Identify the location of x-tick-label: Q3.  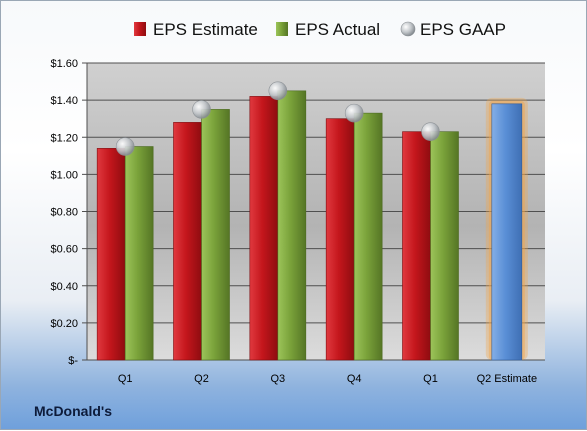
(277, 379).